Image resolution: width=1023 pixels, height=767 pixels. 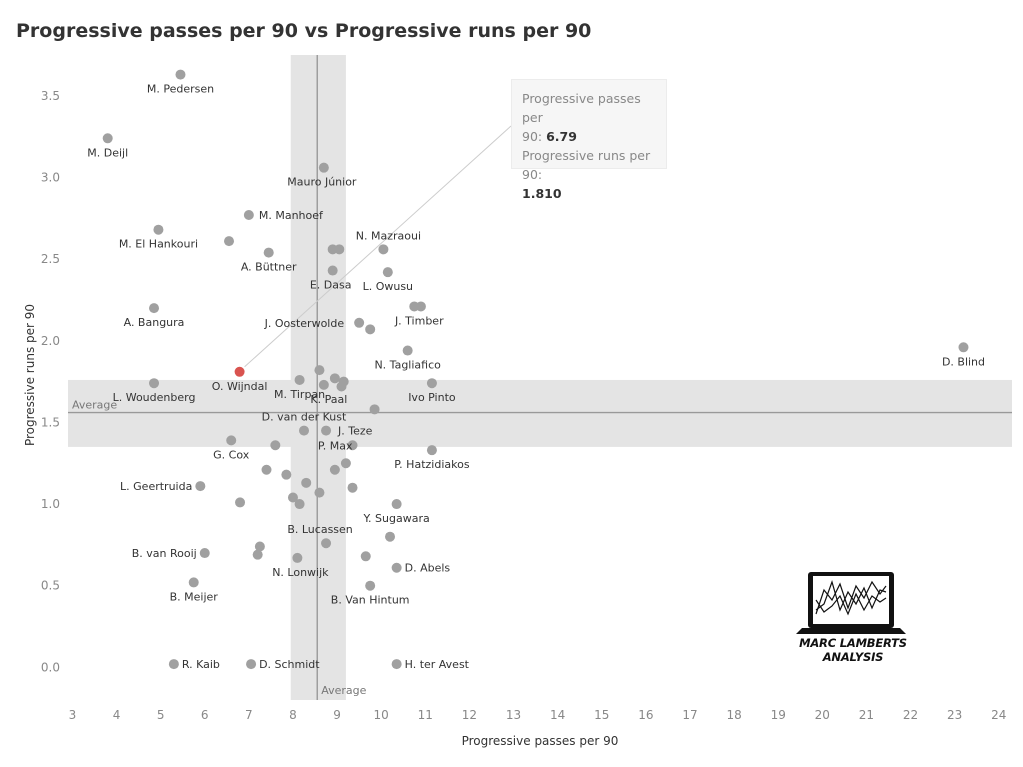 I want to click on x-tick-label: 9, so click(x=337, y=715).